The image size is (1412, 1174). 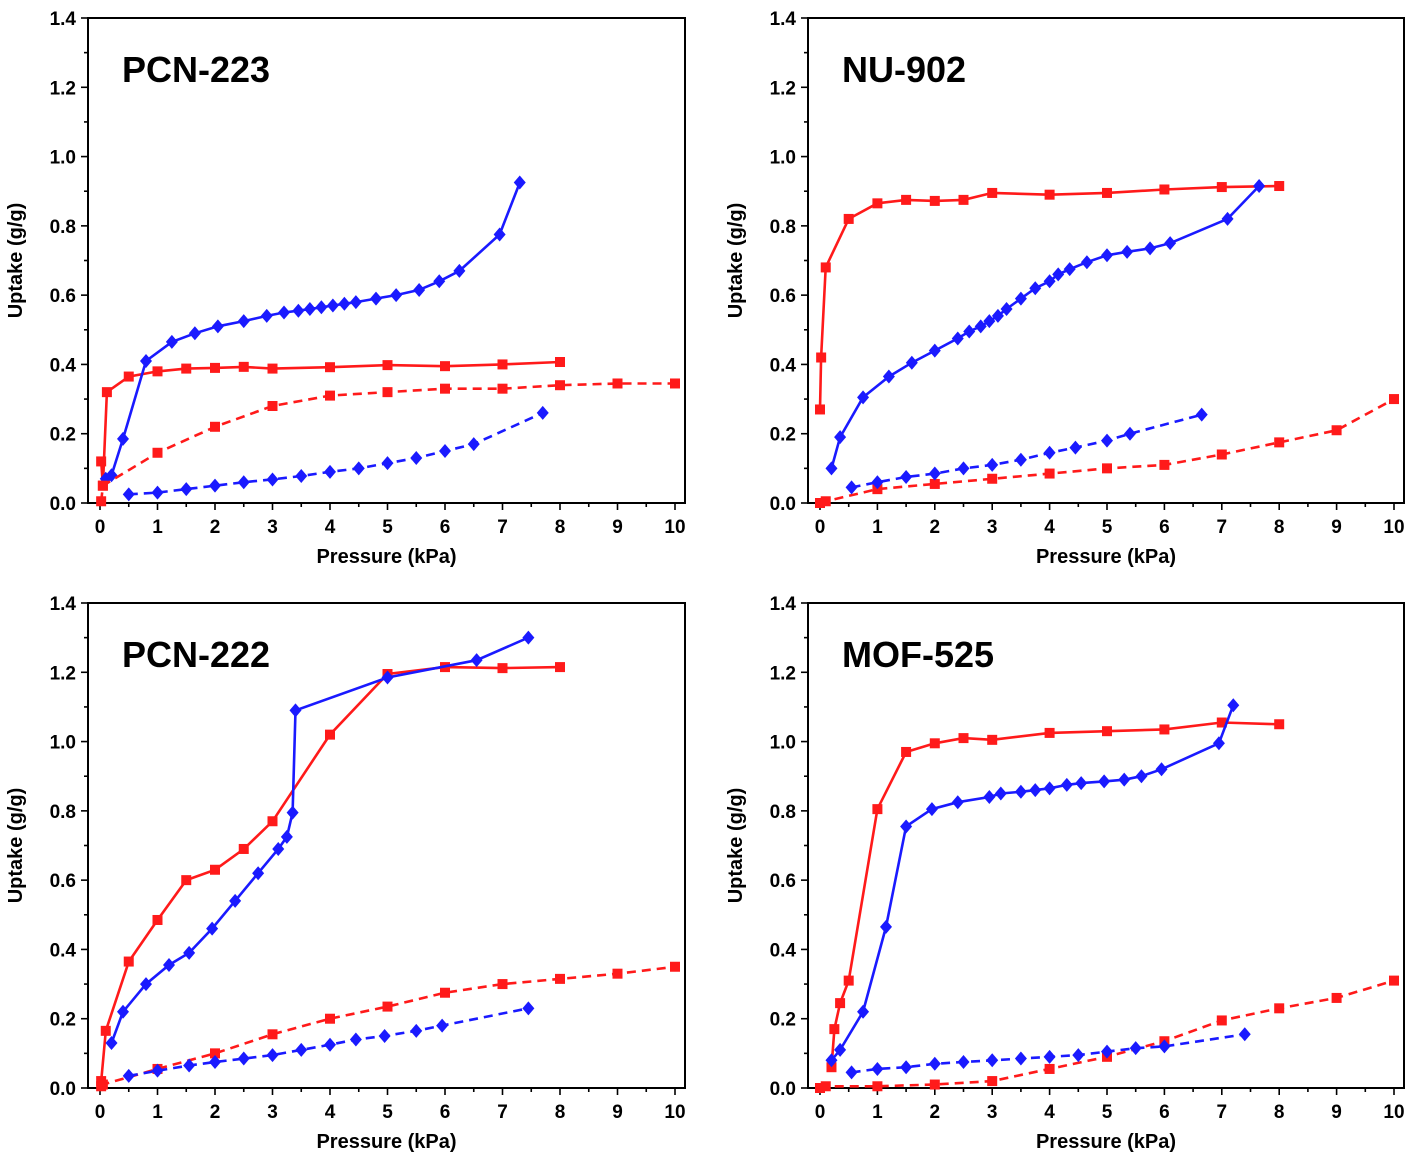 What do you see at coordinates (445, 527) in the screenshot?
I see `x-tick-label: 6` at bounding box center [445, 527].